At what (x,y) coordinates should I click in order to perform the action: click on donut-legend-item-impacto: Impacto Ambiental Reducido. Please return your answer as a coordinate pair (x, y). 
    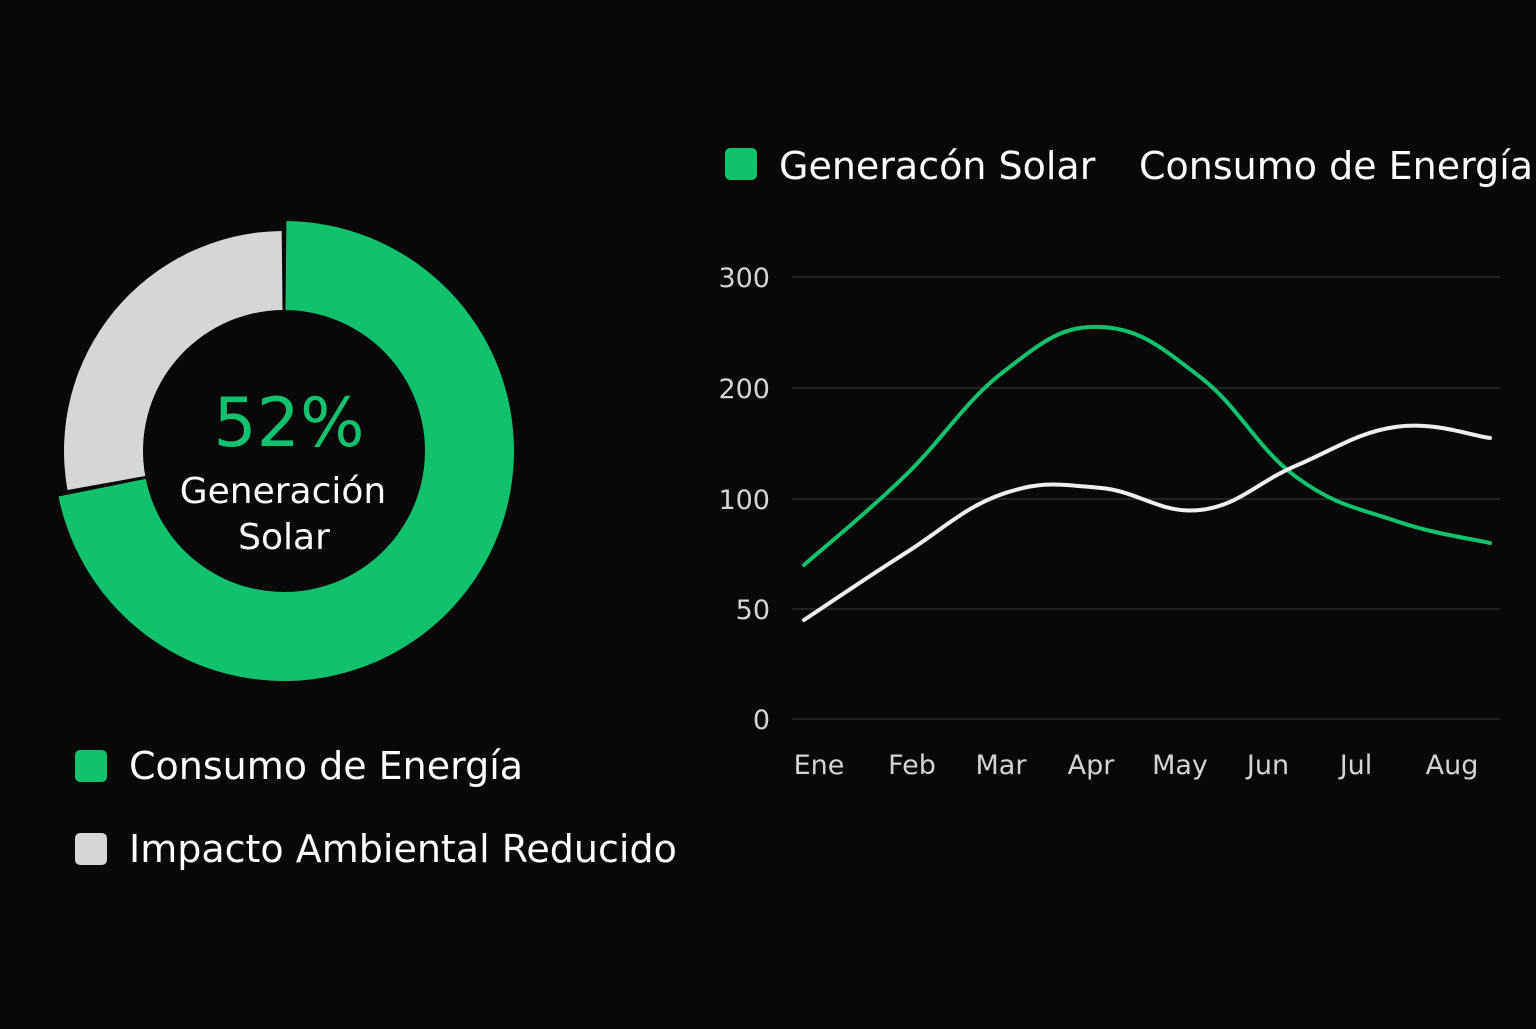
    Looking at the image, I should click on (376, 849).